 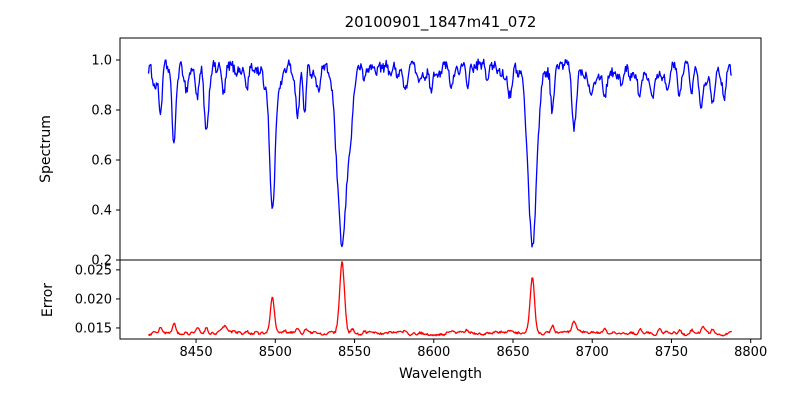 I want to click on spectrum-y-axis-ticks: 0.2 0.4 0.6 0.8 1.0, so click(x=105, y=161).